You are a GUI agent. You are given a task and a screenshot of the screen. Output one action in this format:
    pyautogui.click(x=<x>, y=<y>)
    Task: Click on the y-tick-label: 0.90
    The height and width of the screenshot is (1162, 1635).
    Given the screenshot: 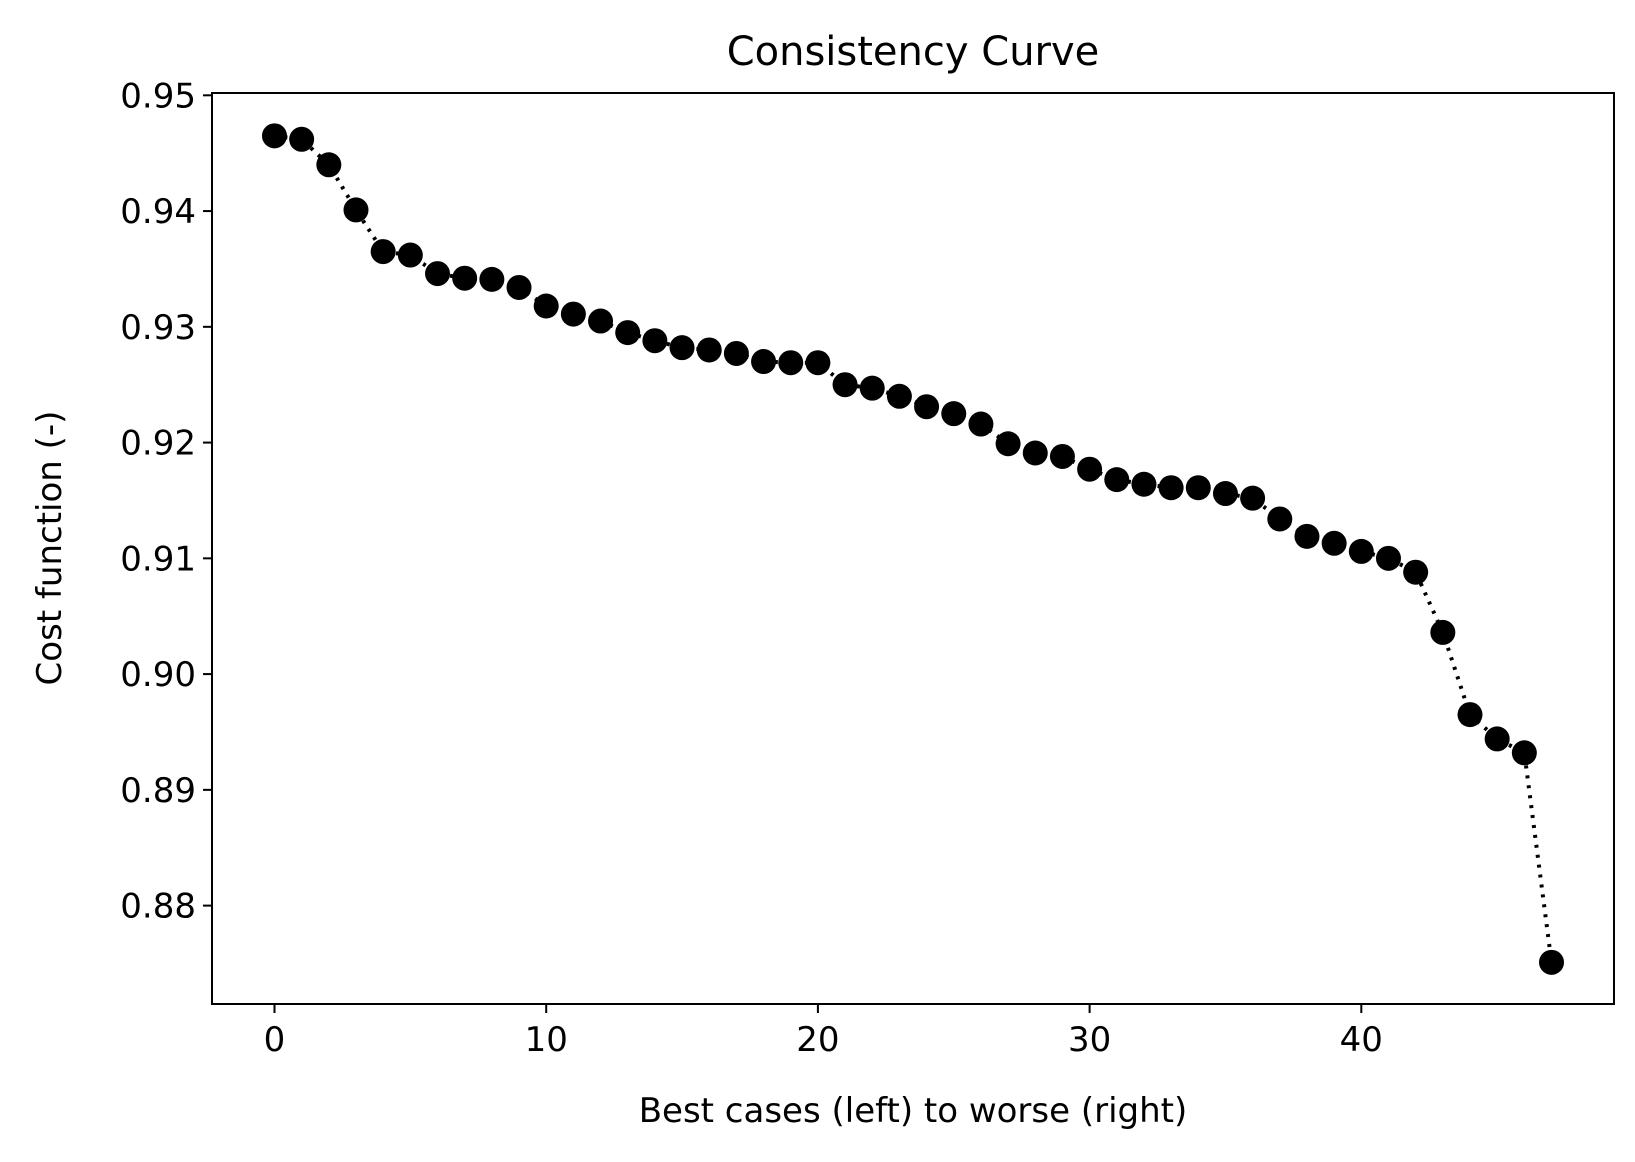 What is the action you would take?
    pyautogui.click(x=158, y=675)
    